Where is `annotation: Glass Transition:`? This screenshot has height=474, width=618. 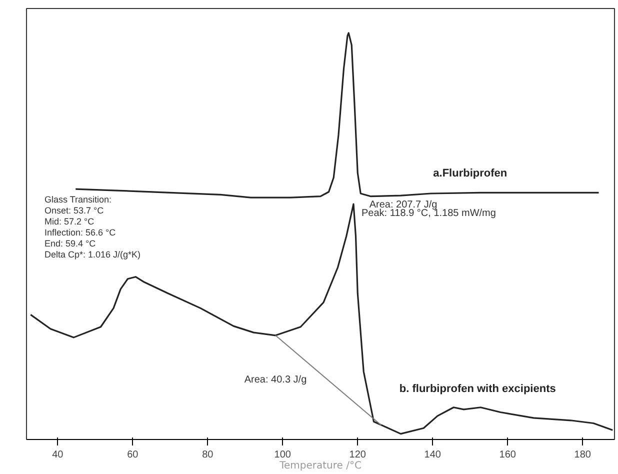
annotation: Glass Transition: is located at coordinates (78, 199).